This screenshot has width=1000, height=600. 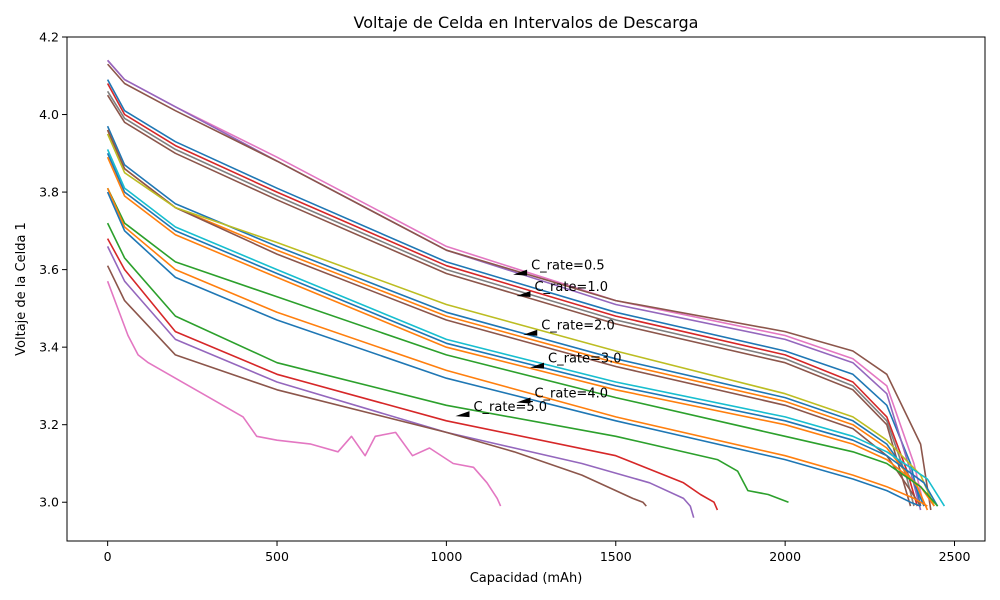 What do you see at coordinates (955, 556) in the screenshot?
I see `x-tick-label: 2500` at bounding box center [955, 556].